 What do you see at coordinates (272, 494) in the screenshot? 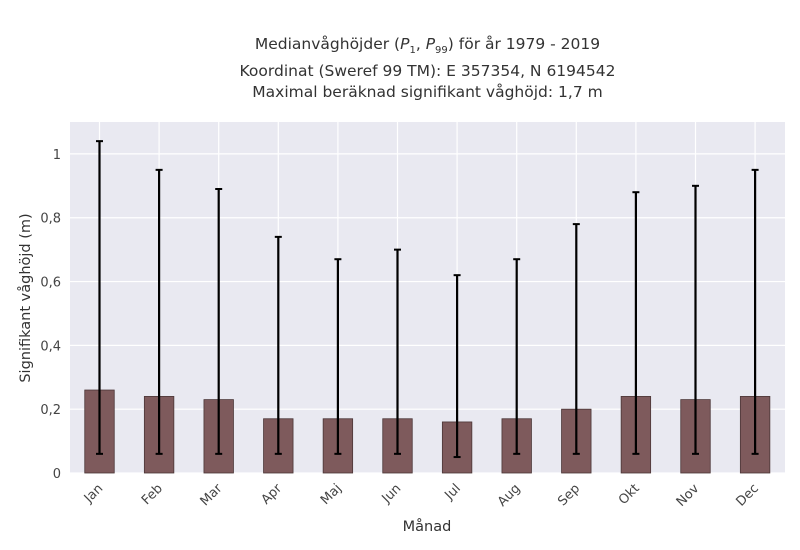
I see `x-tick-label-apr: Apr` at bounding box center [272, 494].